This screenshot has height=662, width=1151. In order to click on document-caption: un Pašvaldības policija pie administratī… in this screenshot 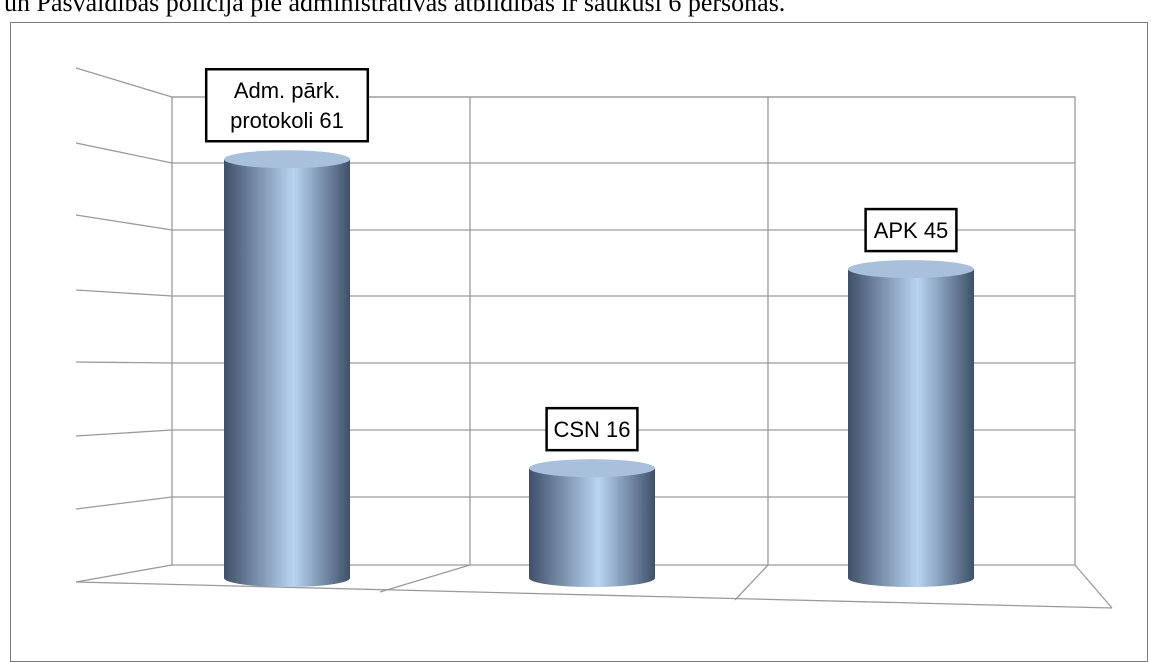, I will do `click(395, 8)`.